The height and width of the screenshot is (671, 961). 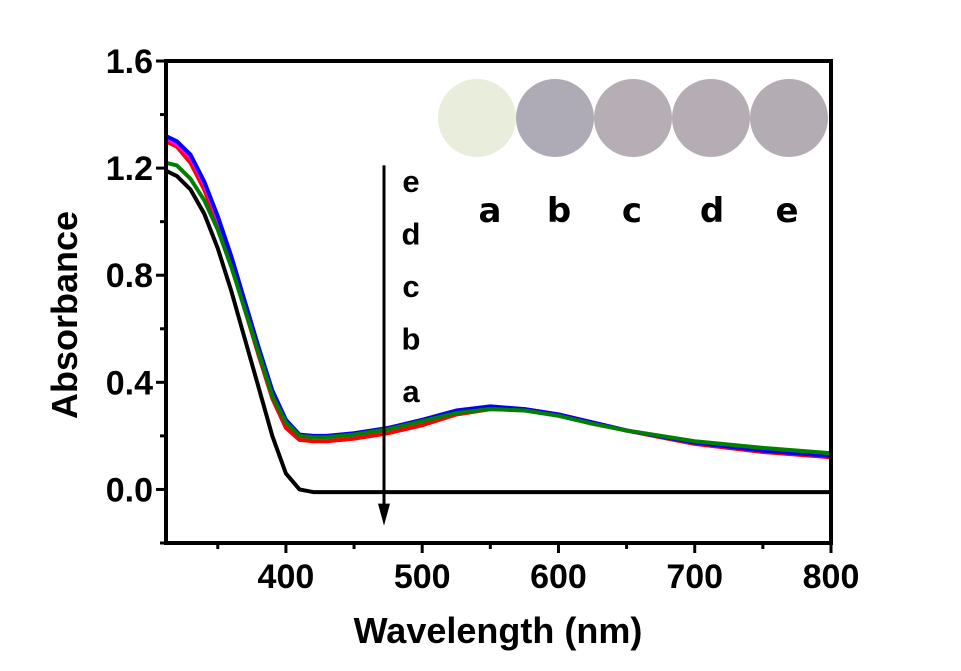 What do you see at coordinates (498, 630) in the screenshot?
I see `x-axis-title: Wavelength (nm)` at bounding box center [498, 630].